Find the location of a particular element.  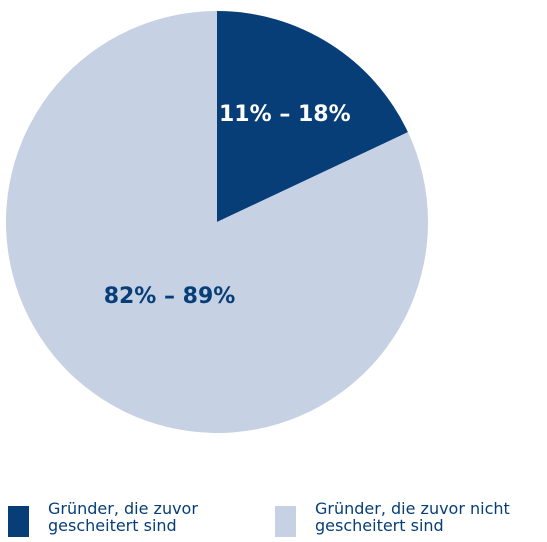

legend-label: Gründer, die zuvor gescheitert sind is located at coordinates (123, 517).